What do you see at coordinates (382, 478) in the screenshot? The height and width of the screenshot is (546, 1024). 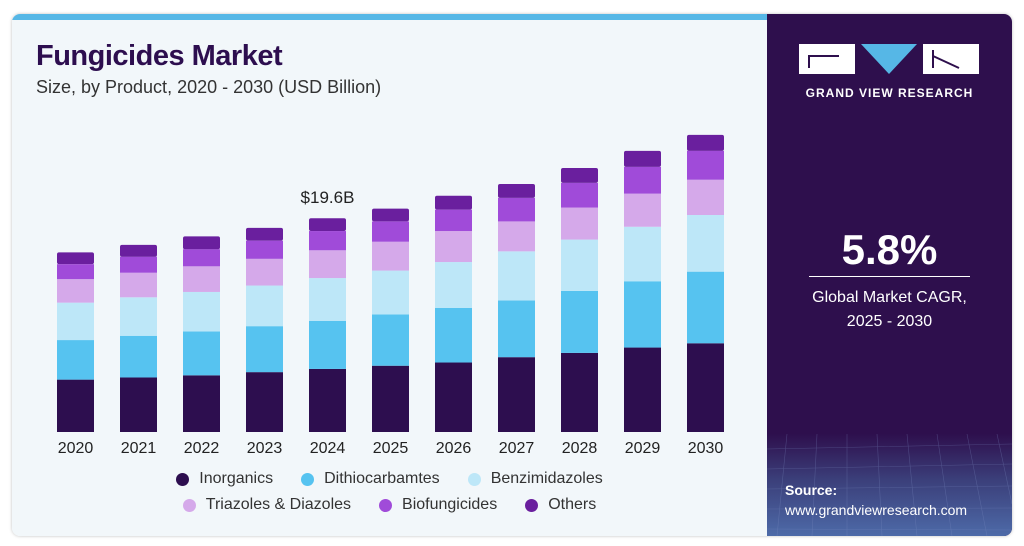 I see `legend-label: Dithiocarbamtes` at bounding box center [382, 478].